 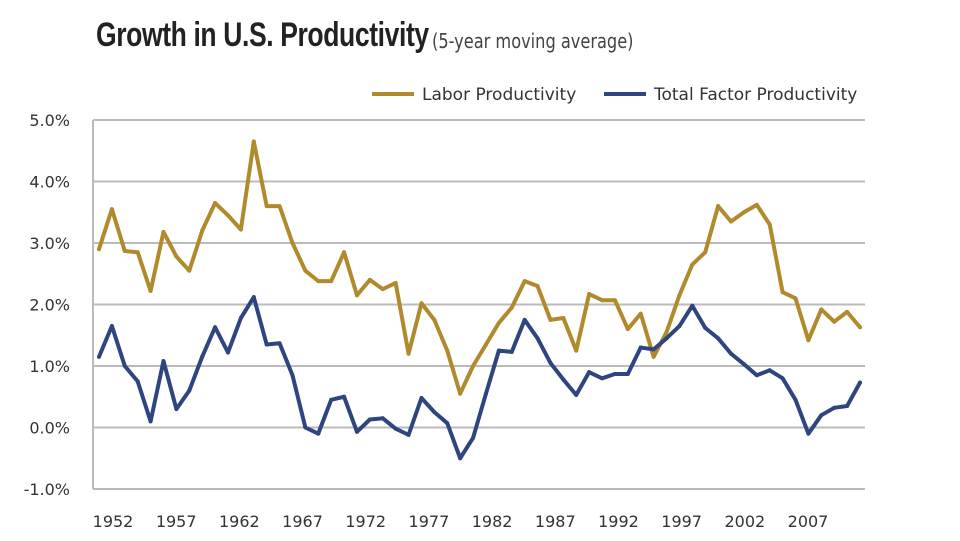 I want to click on x-tick-label: 1997, so click(x=681, y=521).